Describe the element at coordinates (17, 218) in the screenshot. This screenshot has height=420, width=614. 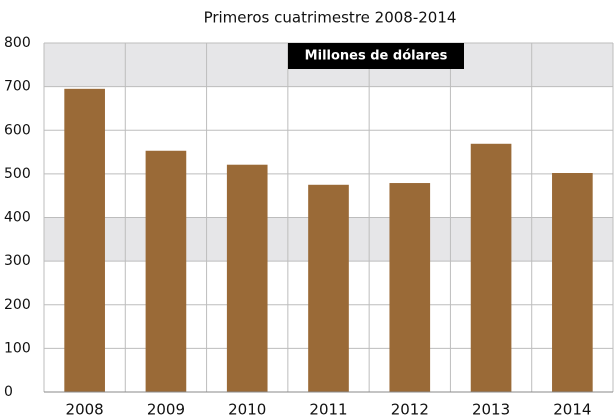
I see `y-tick-label: 400` at that location.